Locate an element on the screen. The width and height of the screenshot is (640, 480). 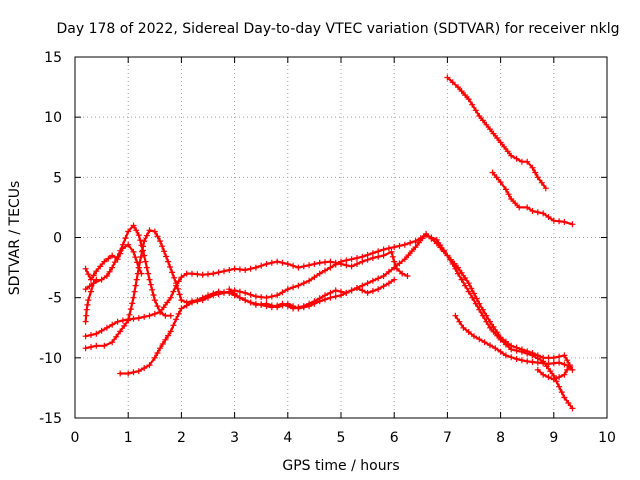
x-tick-label: 2 is located at coordinates (181, 438).